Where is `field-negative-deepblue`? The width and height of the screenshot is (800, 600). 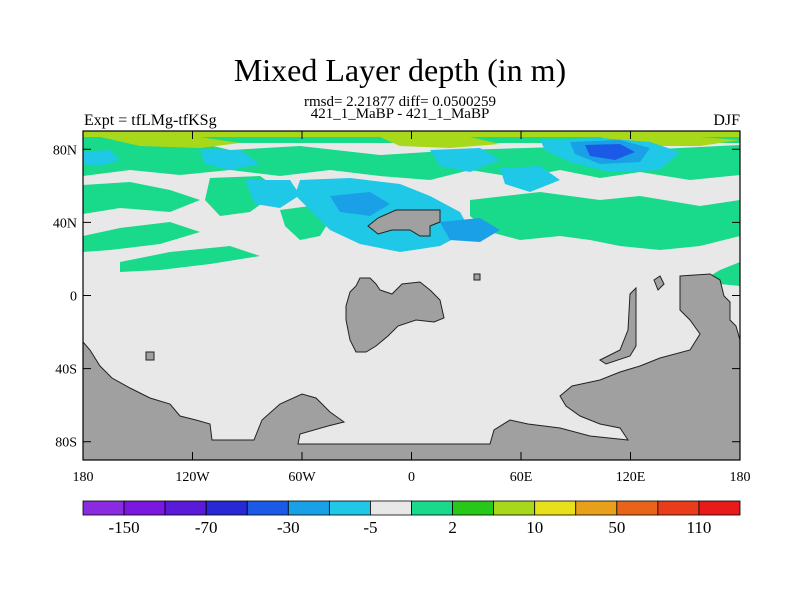
field-negative-deepblue is located at coordinates (610, 152).